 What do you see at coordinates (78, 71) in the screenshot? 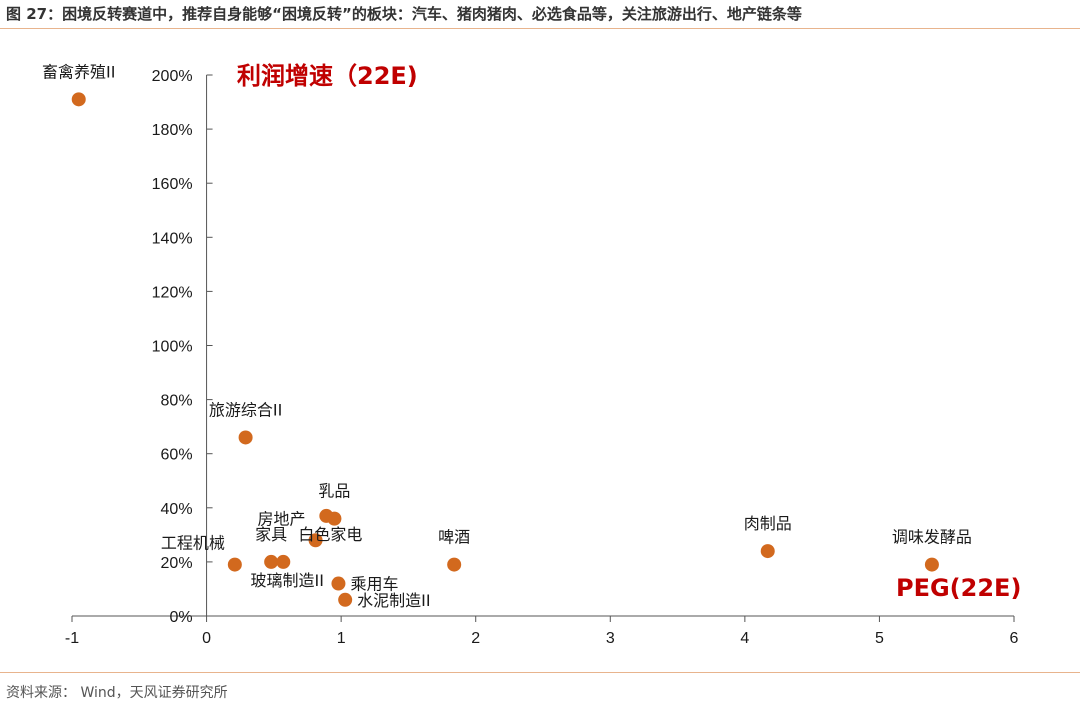
I see `data-point-label: 畜禽养殖II` at bounding box center [78, 71].